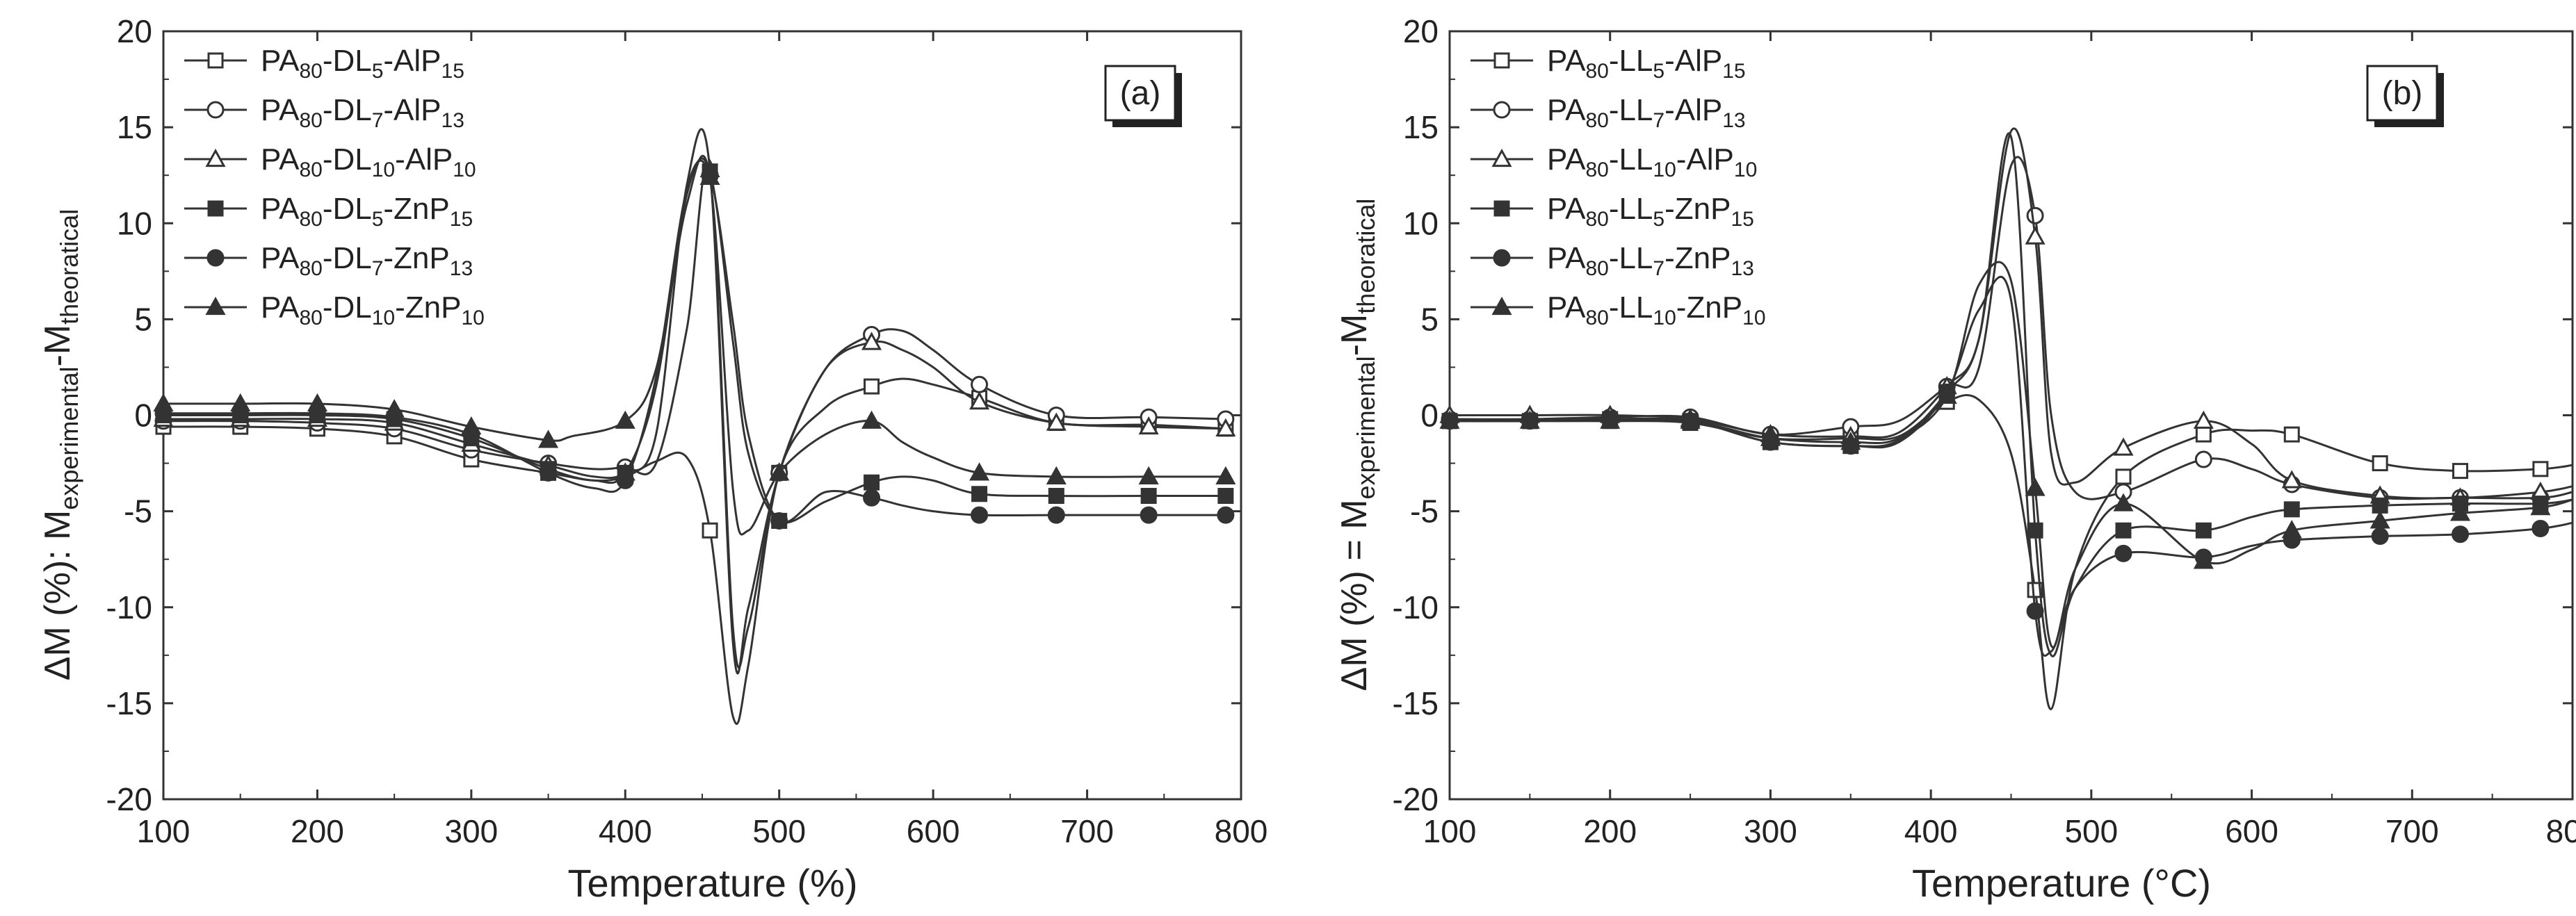  Describe the element at coordinates (129, 607) in the screenshot. I see `y-tick-label: -10` at that location.